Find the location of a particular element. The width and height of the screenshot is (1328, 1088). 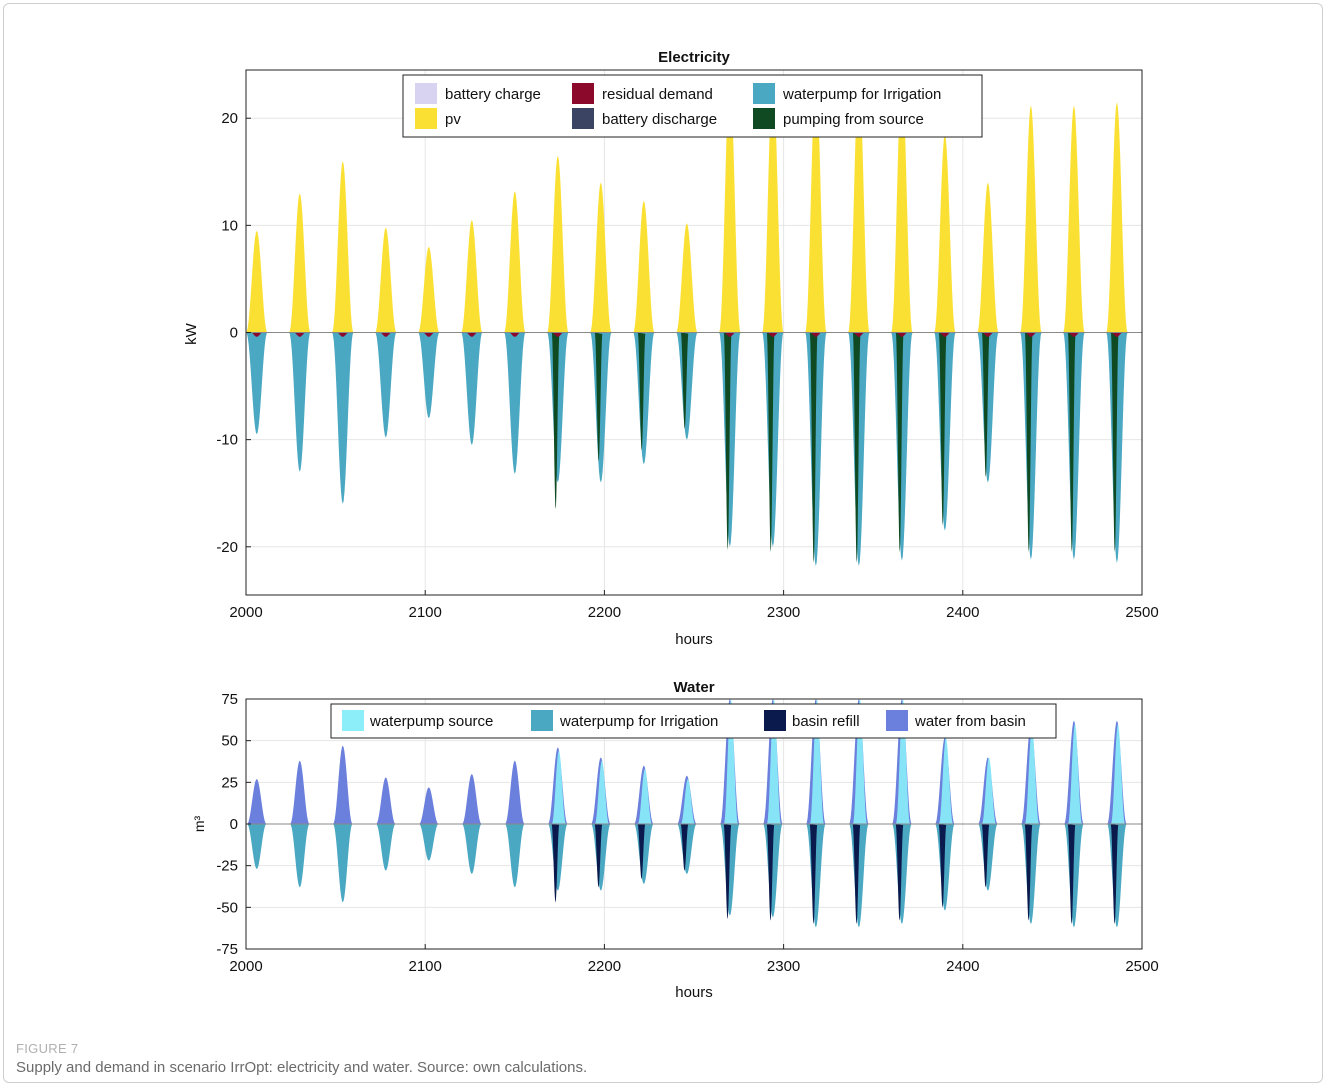

legend-label-residual-demand: residual demand is located at coordinates (657, 94).